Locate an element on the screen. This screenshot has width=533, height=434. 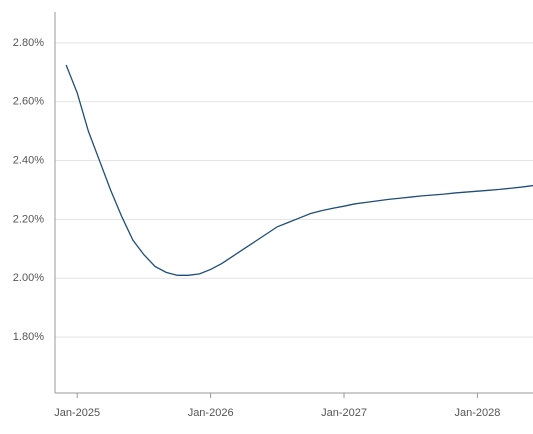
y-tick-label: 2.20% is located at coordinates (28, 219).